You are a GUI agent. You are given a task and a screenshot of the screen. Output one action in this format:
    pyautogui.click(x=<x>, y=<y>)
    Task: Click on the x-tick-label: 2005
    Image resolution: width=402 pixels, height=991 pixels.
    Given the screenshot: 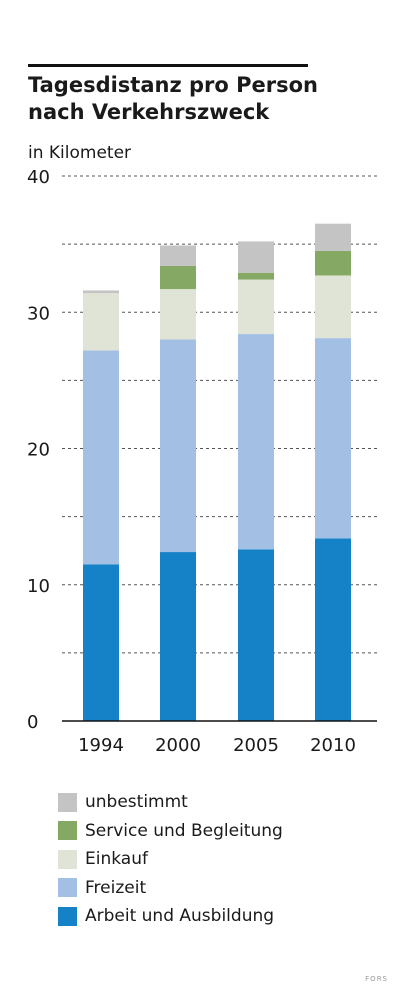 What is the action you would take?
    pyautogui.click(x=256, y=745)
    